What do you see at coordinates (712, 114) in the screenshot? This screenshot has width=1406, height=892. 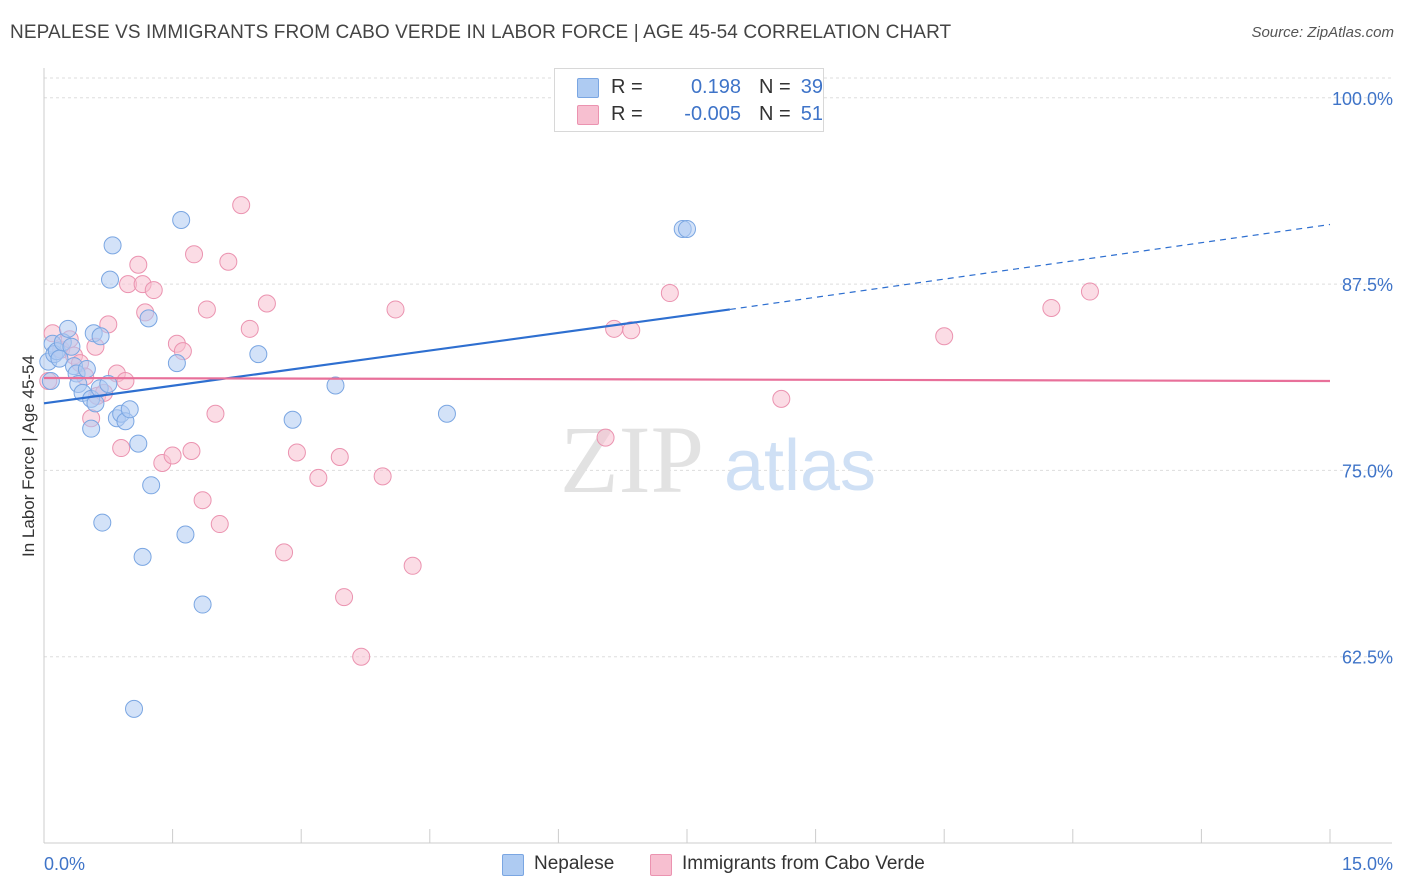 I see `r-value: -0.005` at bounding box center [712, 114].